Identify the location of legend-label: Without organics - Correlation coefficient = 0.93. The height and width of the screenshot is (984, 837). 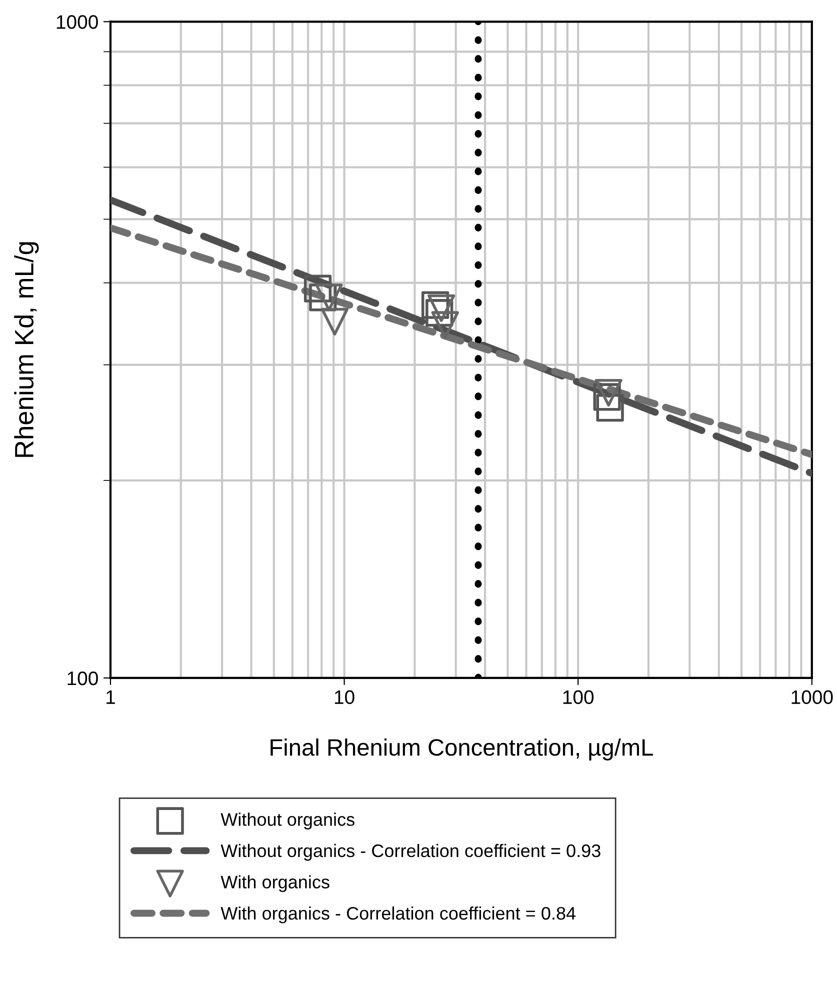
(410, 852).